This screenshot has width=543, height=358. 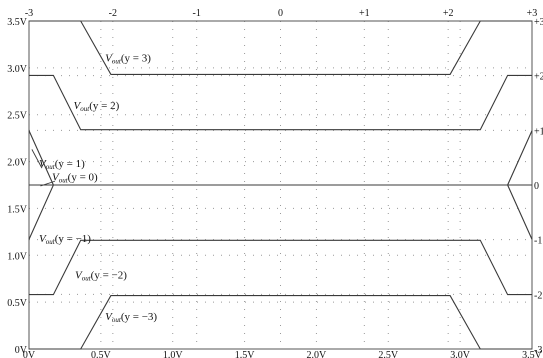 What do you see at coordinates (101, 354) in the screenshot?
I see `x-tick-label: 0.5V` at bounding box center [101, 354].